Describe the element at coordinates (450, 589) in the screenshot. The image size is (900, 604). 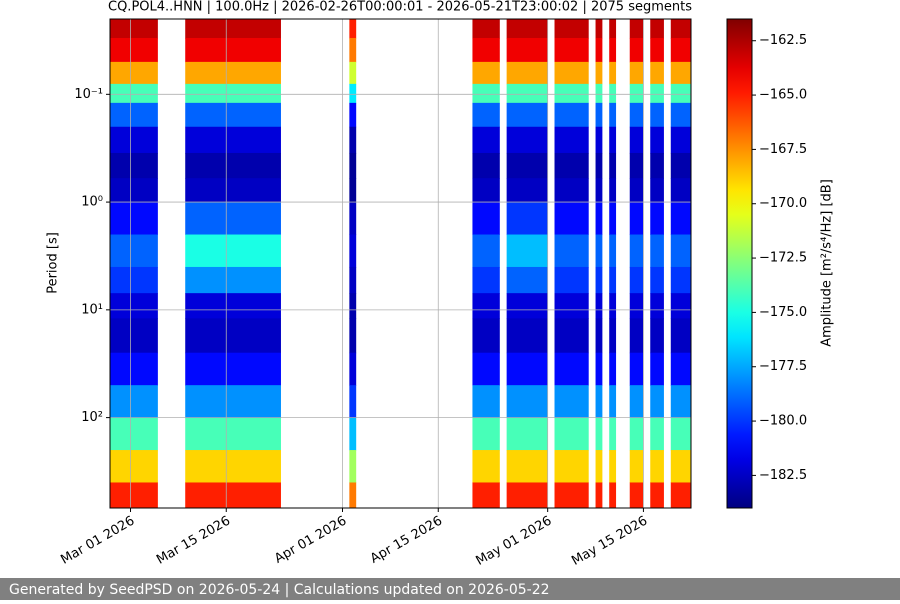
I see `footer-bar` at that location.